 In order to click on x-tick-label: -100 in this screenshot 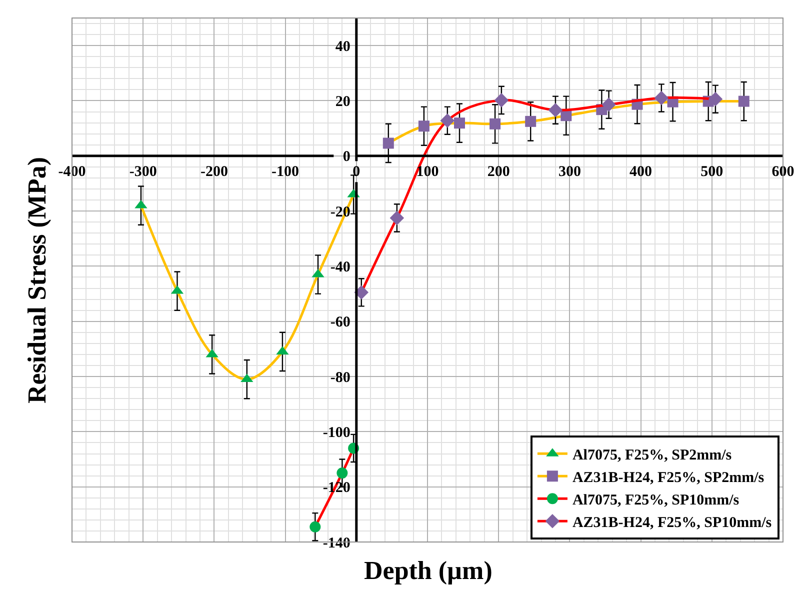, I will do `click(286, 172)`.